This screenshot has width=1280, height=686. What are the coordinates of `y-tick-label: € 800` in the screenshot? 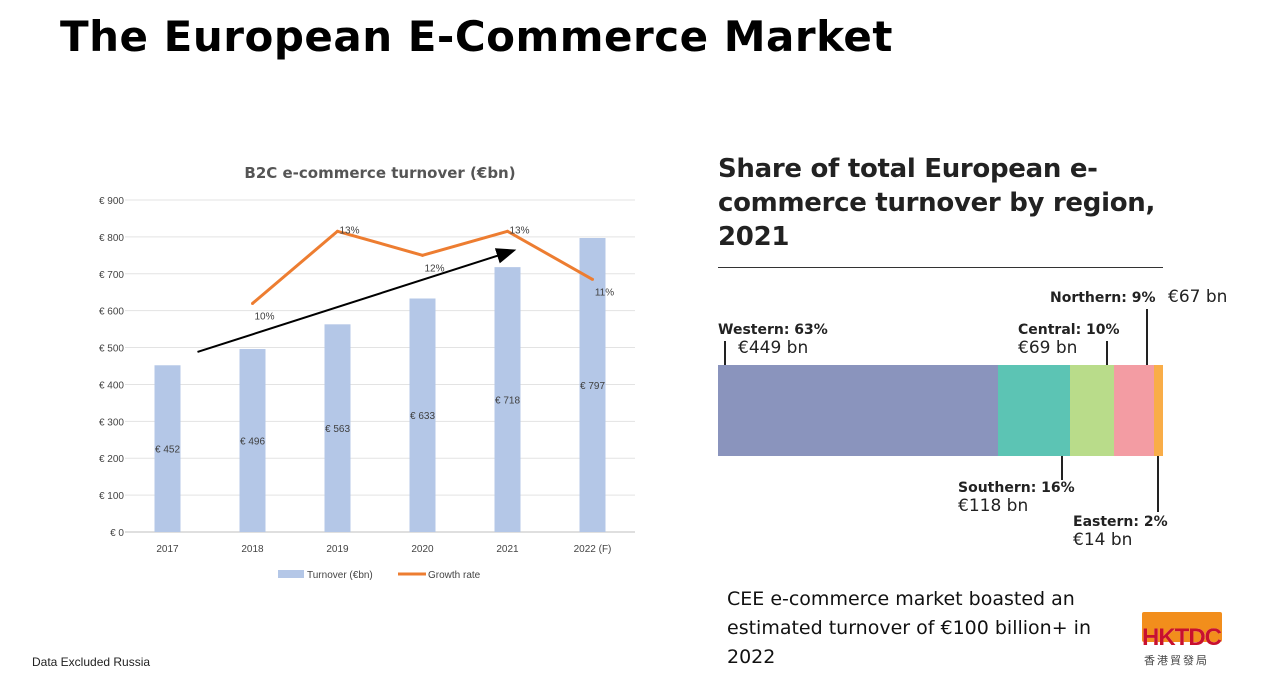 It's located at (111, 238).